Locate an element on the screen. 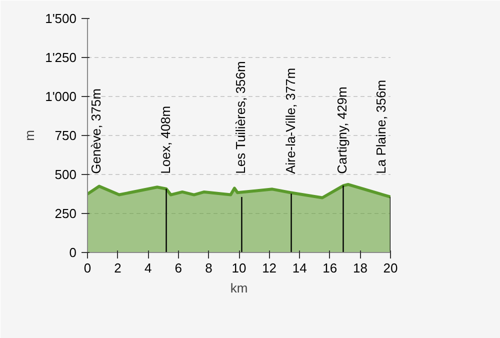 Image resolution: width=500 pixels, height=338 pixels. x-tick-label: 8 is located at coordinates (208, 268).